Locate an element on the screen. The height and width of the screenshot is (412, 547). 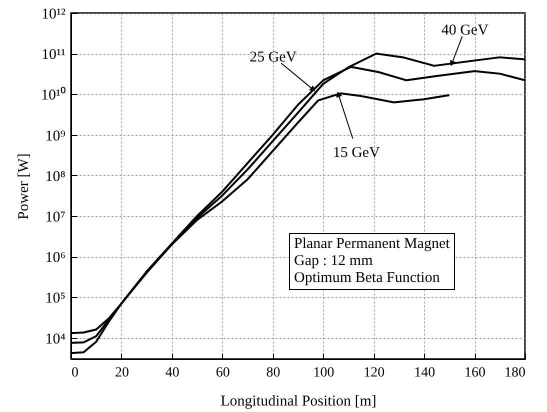
x-tick-label: 120 is located at coordinates (374, 373).